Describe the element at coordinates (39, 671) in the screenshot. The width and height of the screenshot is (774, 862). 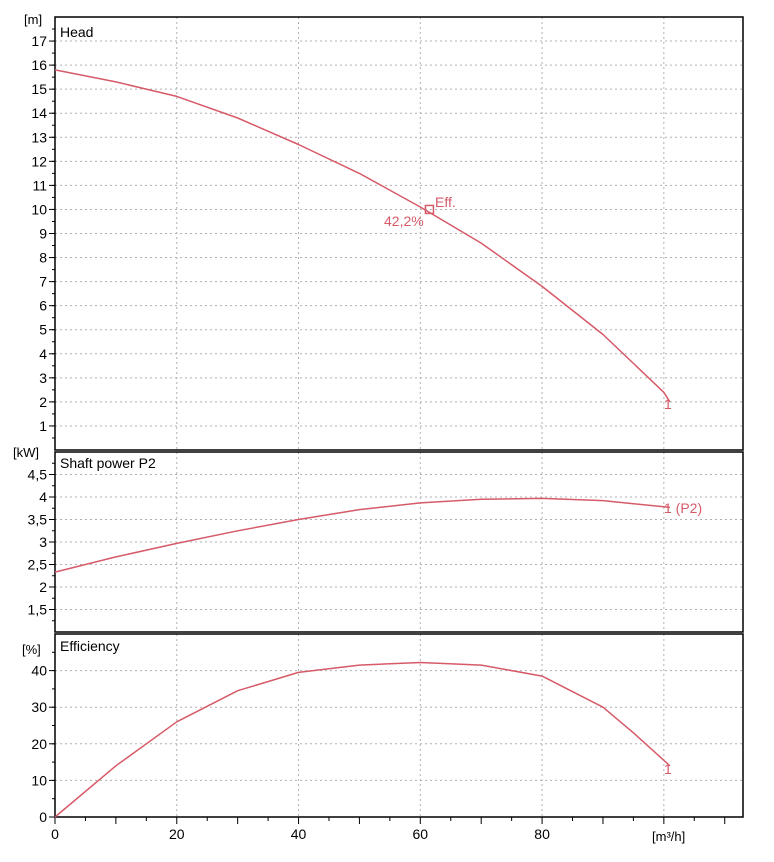
I see `y-tick-label: 40` at that location.